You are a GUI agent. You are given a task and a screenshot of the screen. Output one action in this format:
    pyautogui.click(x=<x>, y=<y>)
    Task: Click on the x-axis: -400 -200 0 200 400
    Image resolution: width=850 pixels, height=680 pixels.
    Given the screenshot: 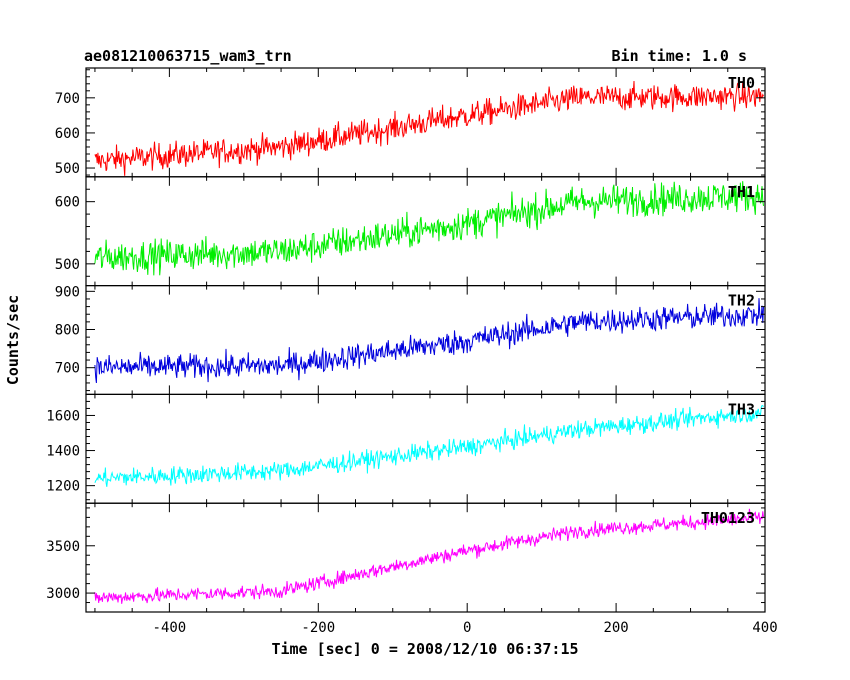 What is the action you would take?
    pyautogui.click(x=465, y=628)
    